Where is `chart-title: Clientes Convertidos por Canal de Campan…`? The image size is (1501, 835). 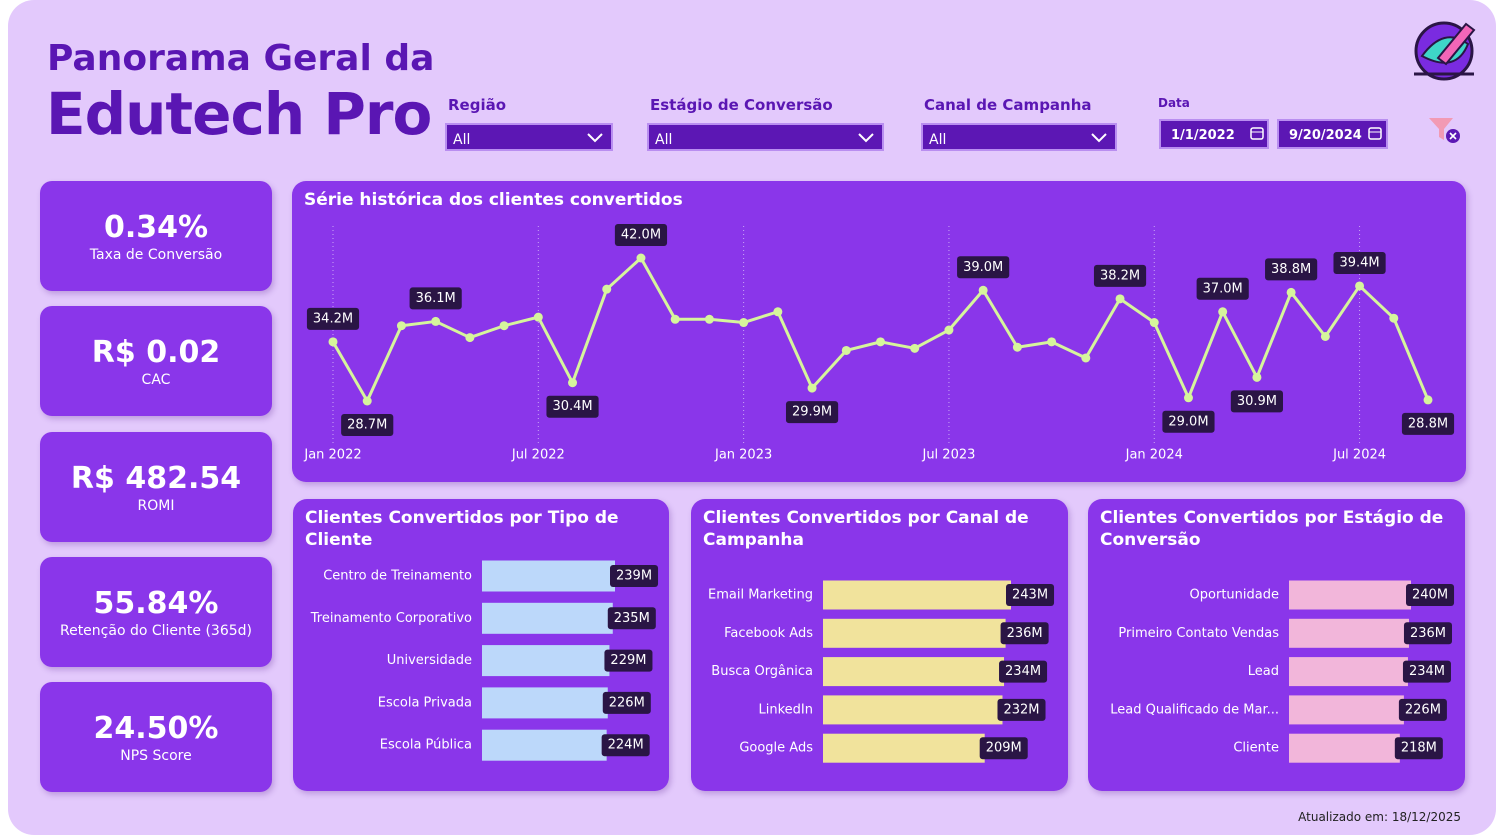
chart-title: Clientes Convertidos por Canal de Campan… is located at coordinates (866, 529).